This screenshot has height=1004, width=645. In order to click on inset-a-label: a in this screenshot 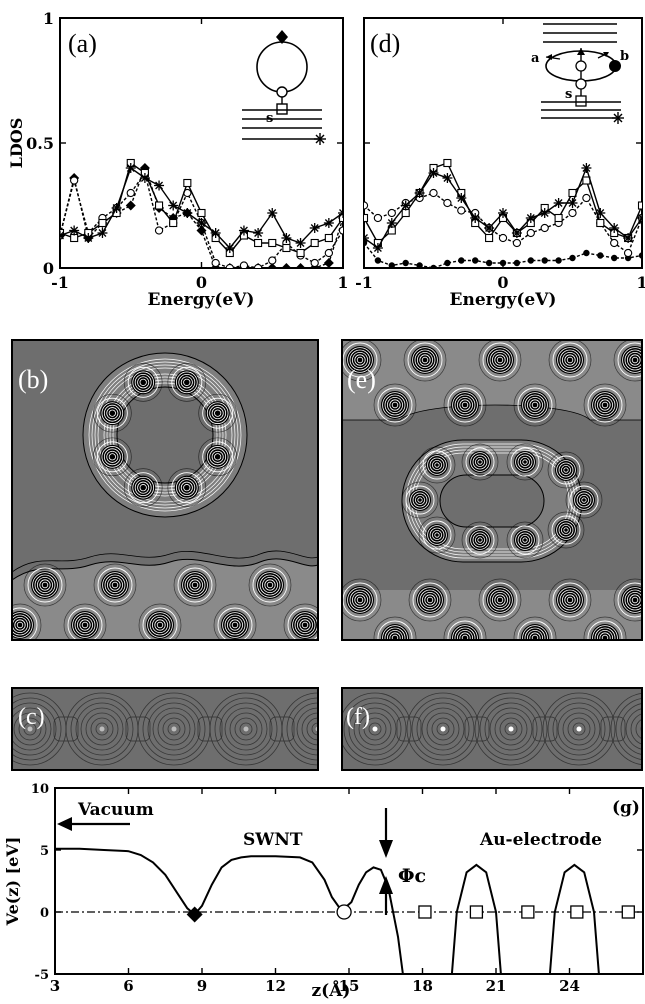, I will do `click(535, 58)`.